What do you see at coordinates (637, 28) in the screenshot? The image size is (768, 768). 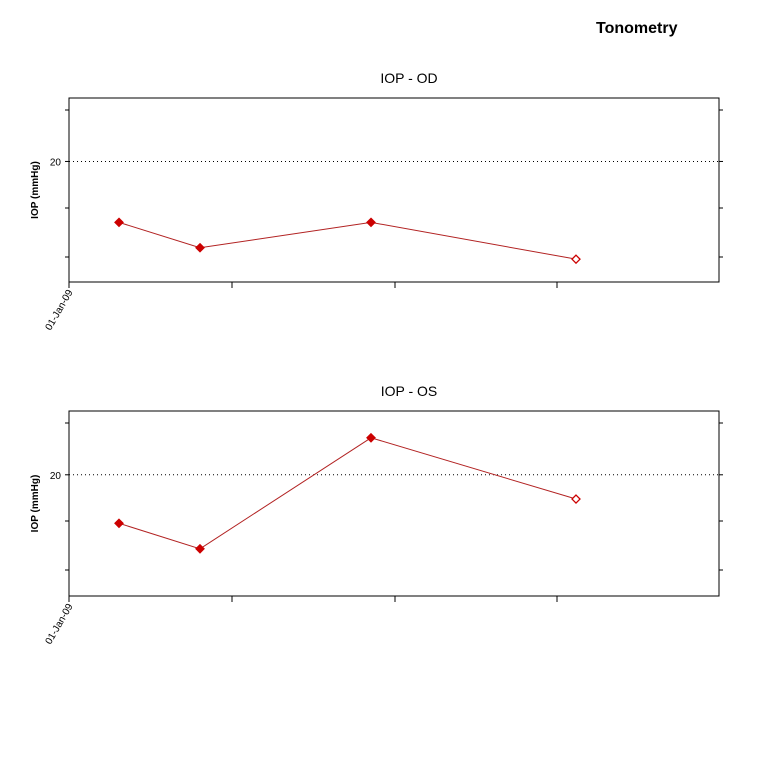 I see `page-title: Tonometry` at bounding box center [637, 28].